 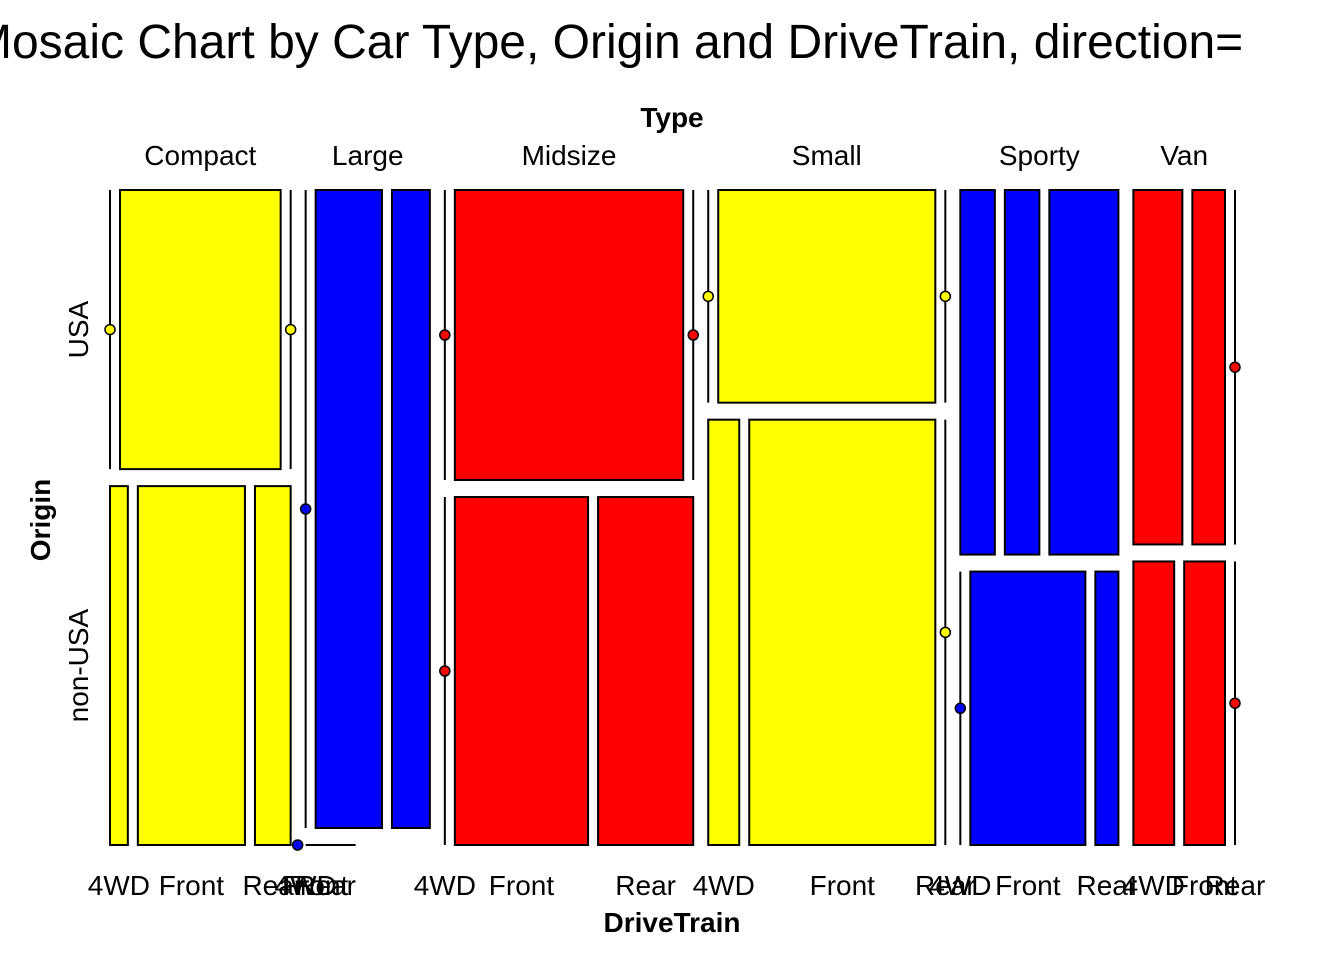 I want to click on tile-sporty-usa-front, so click(x=1022, y=372).